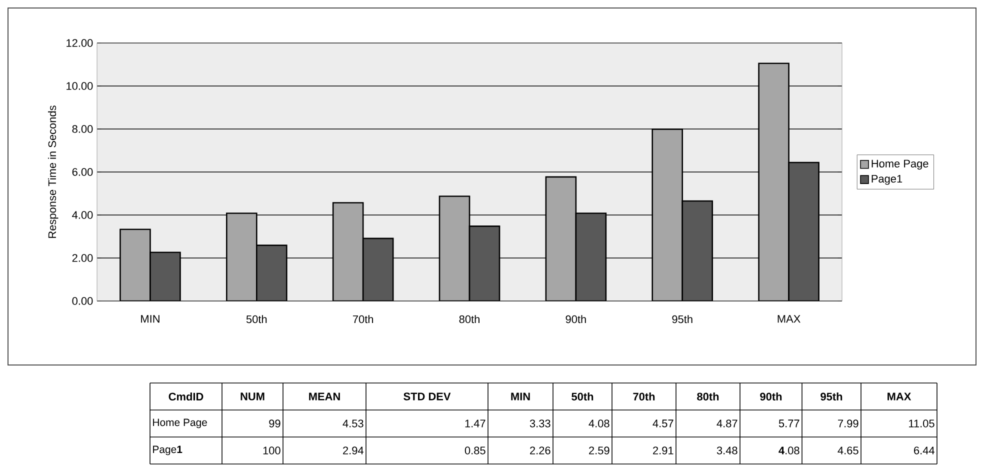  Describe the element at coordinates (82, 215) in the screenshot. I see `y-tick-label: 4.00` at that location.